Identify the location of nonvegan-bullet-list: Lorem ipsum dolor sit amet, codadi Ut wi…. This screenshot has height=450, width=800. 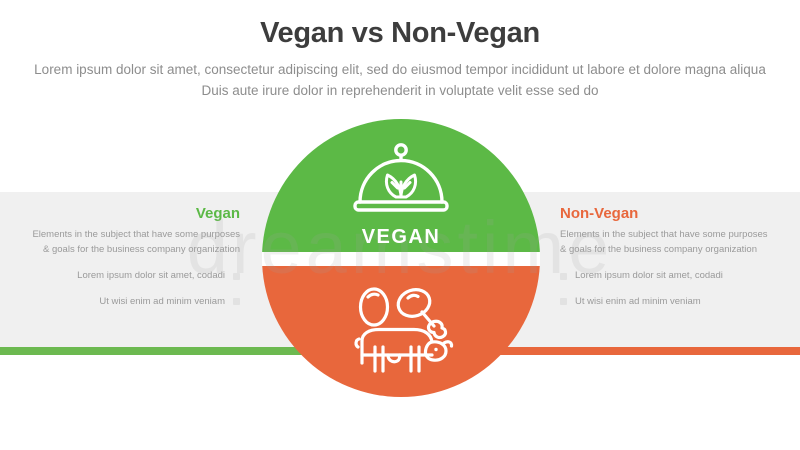
(667, 288).